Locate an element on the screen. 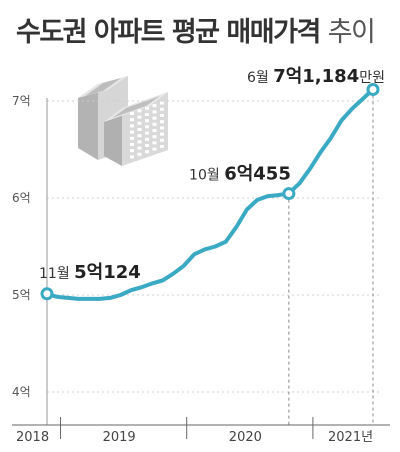  x-tick-label: 2018 is located at coordinates (32, 437).